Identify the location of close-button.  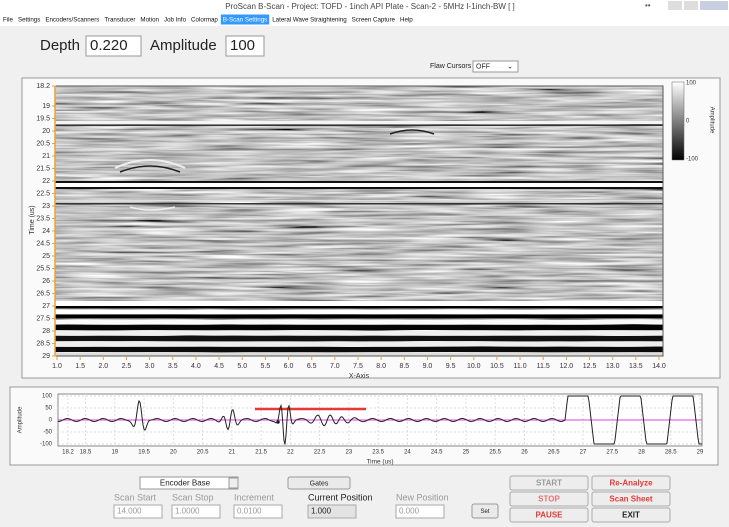
(714, 5).